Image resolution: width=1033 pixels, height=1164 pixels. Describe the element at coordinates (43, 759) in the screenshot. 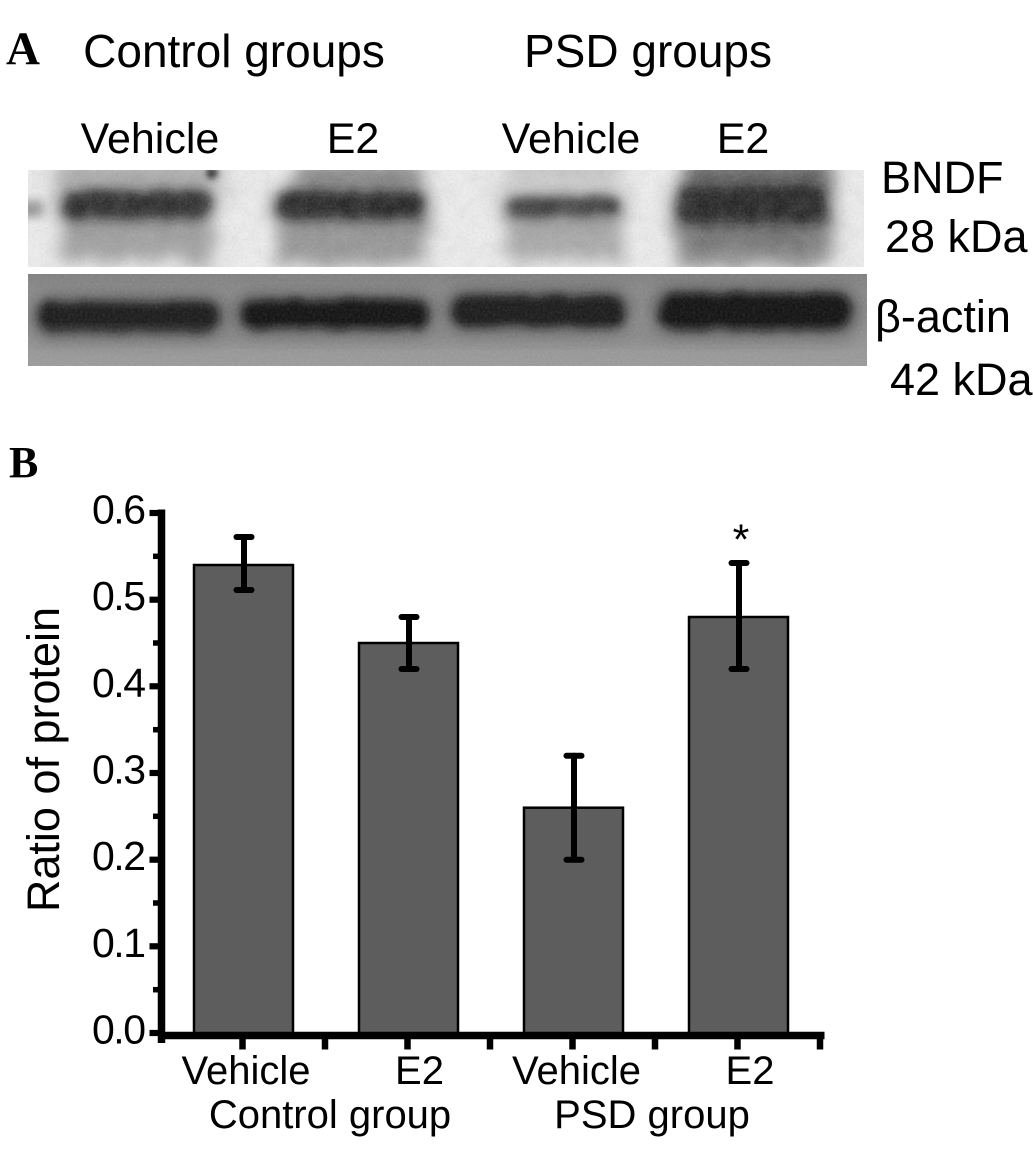

I see `svg-text: Ratio of protein` at that location.